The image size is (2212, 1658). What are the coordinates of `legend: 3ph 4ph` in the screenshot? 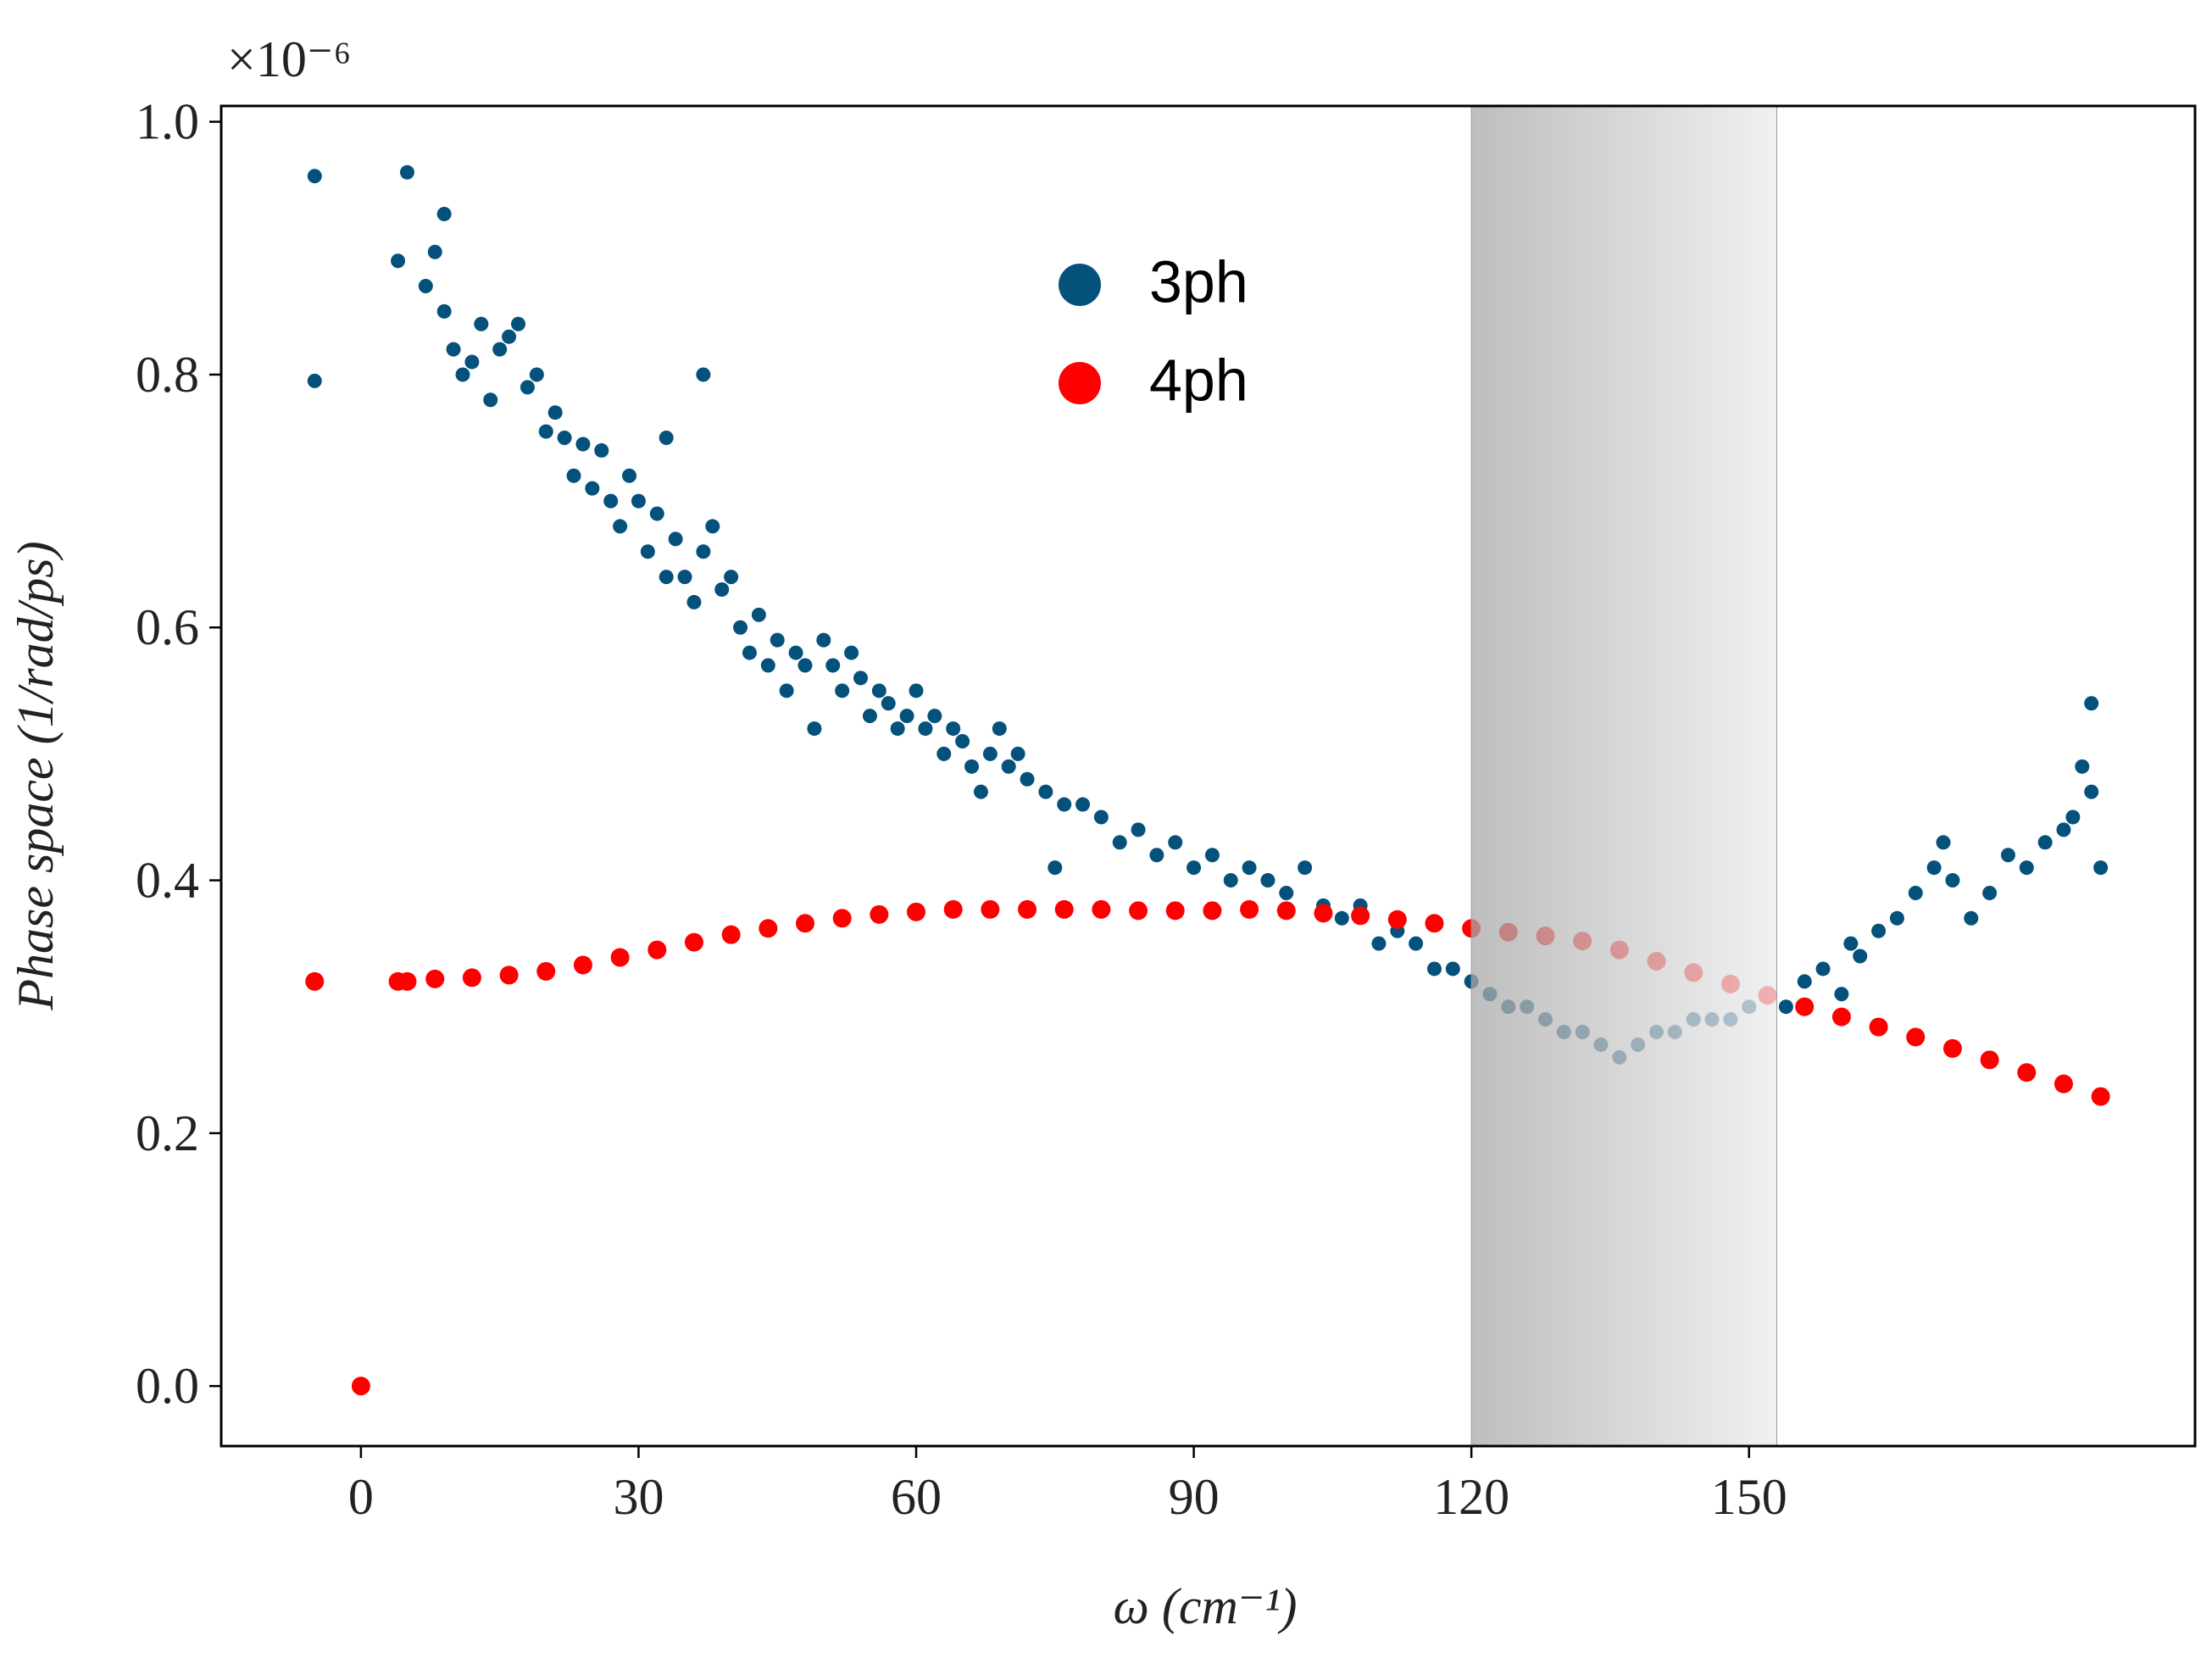 It's located at (1153, 330).